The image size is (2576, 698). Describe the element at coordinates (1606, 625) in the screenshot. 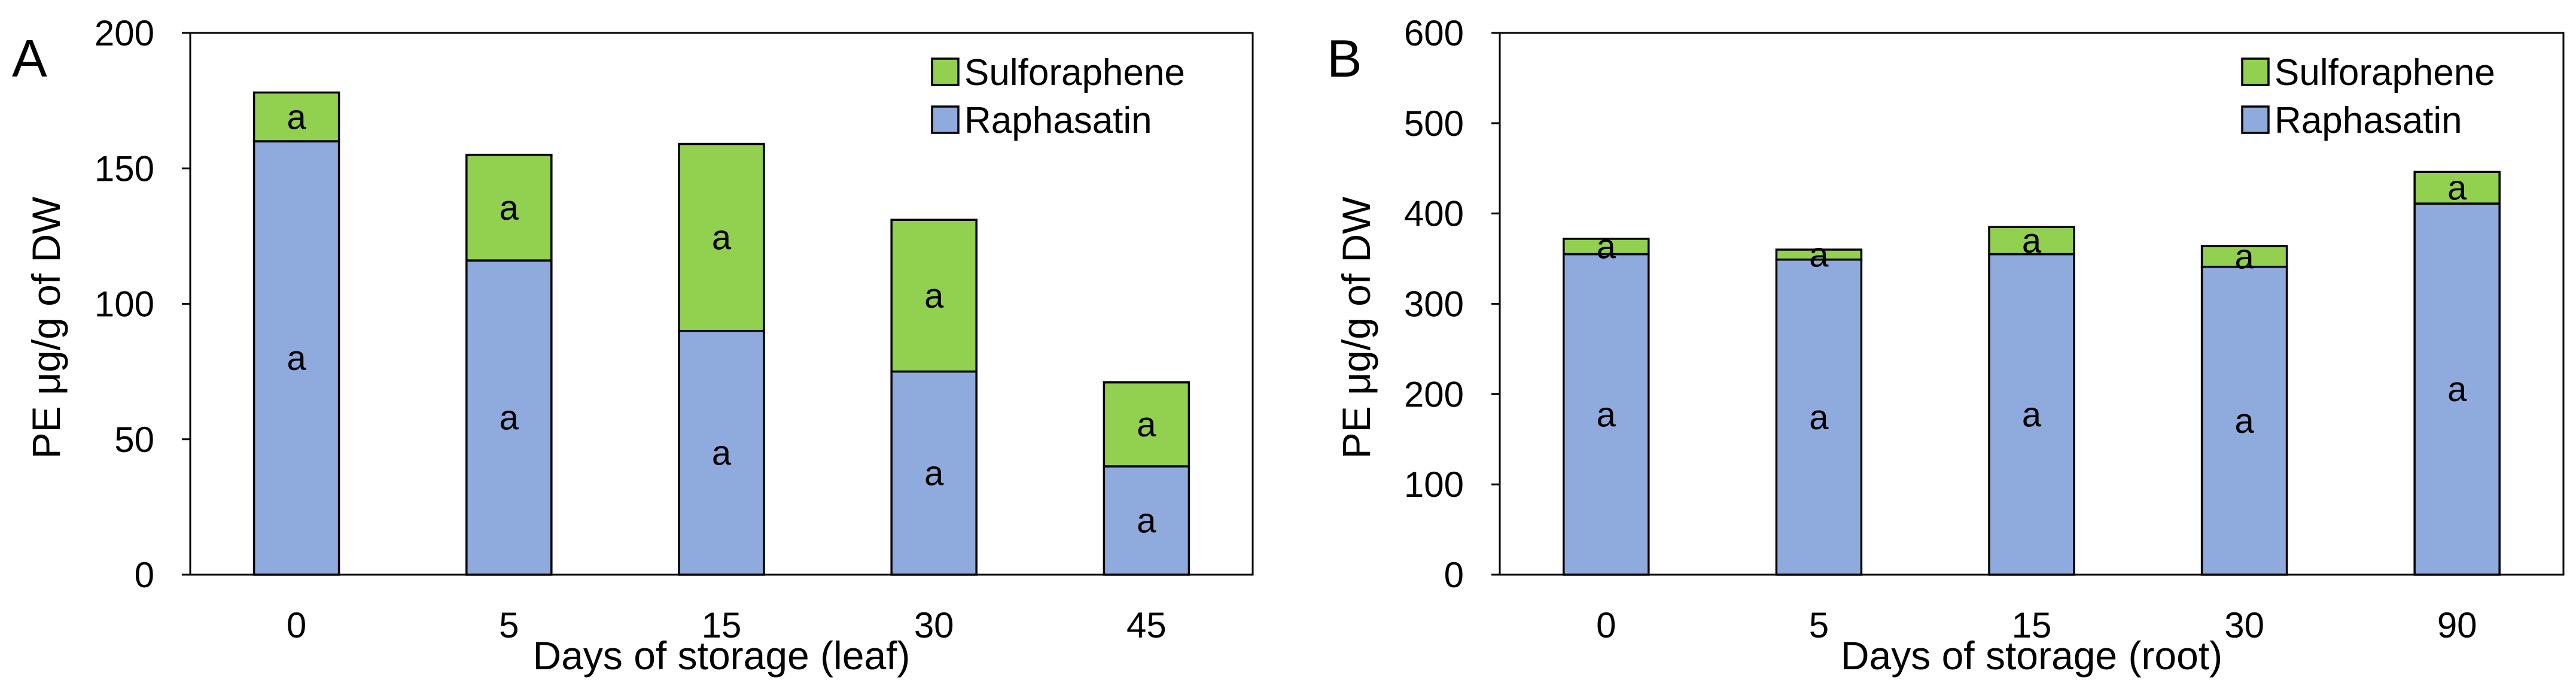

I see `panel-b-x-tick-label: 0` at that location.